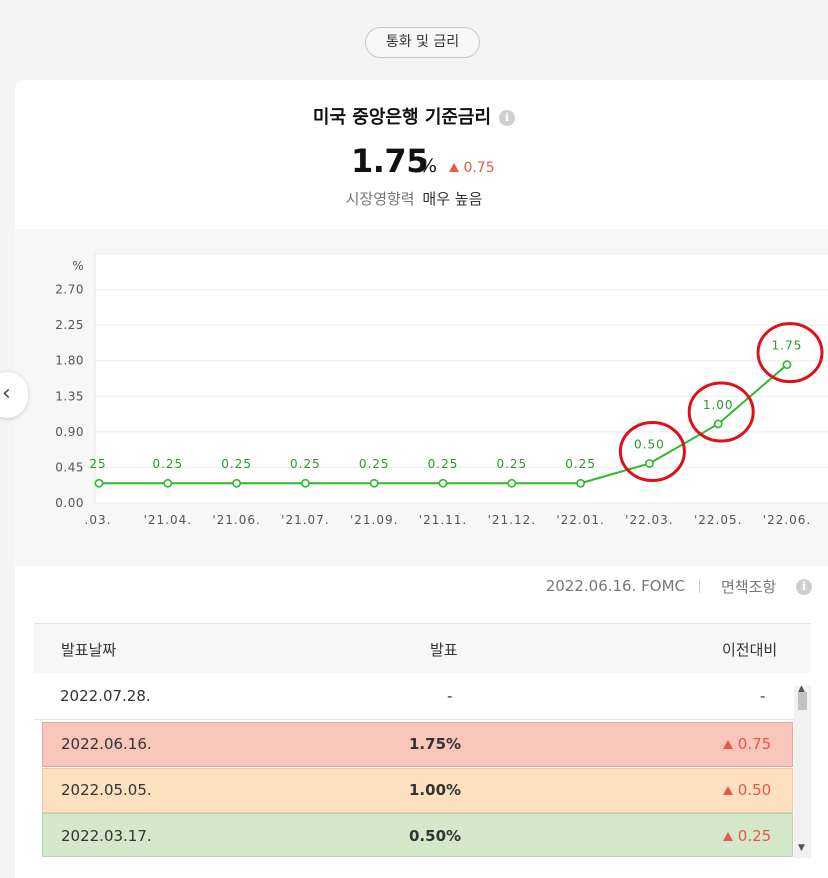 The height and width of the screenshot is (878, 828). Describe the element at coordinates (69, 361) in the screenshot. I see `y-tick-label: 1.80` at that location.